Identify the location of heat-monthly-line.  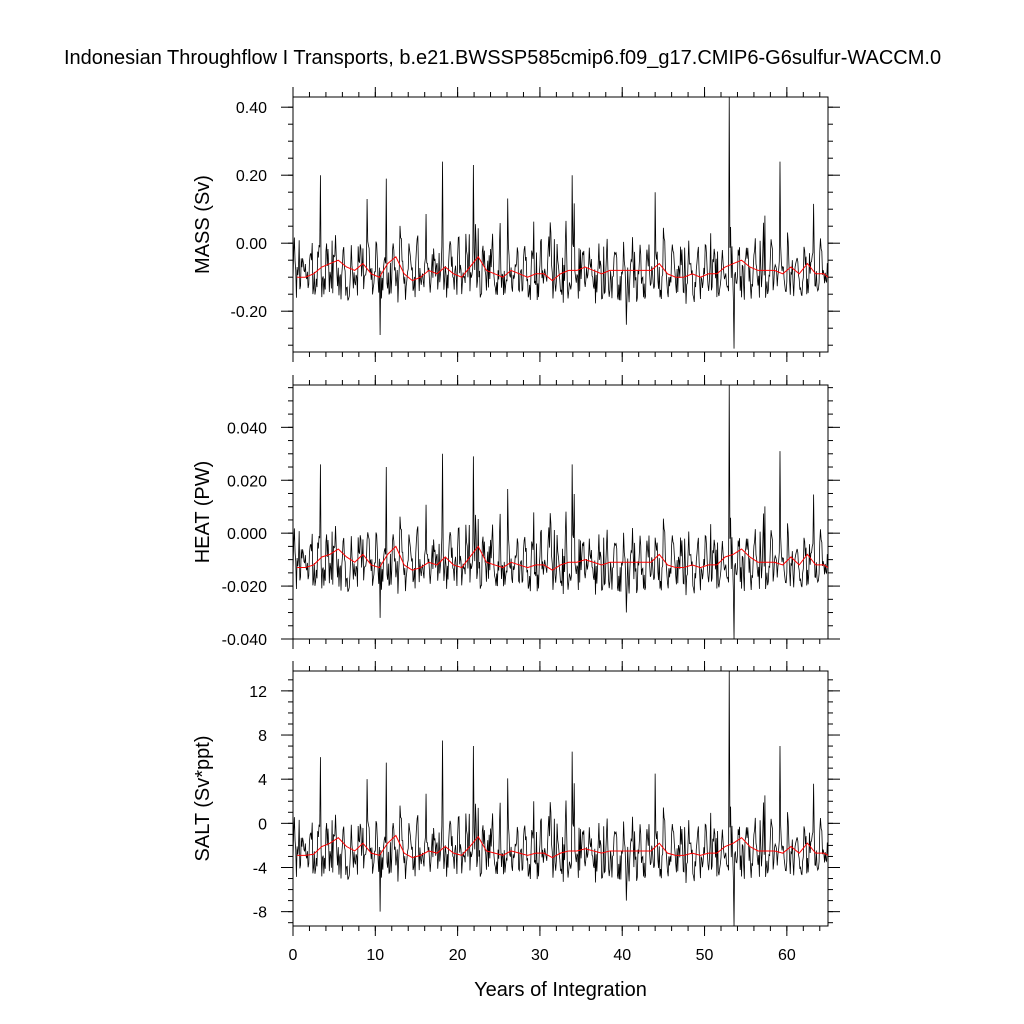
(560, 512).